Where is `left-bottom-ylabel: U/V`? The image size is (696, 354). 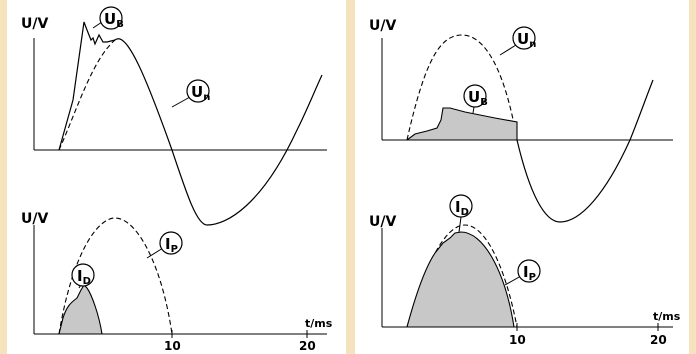 left-bottom-ylabel: U/V is located at coordinates (34, 219).